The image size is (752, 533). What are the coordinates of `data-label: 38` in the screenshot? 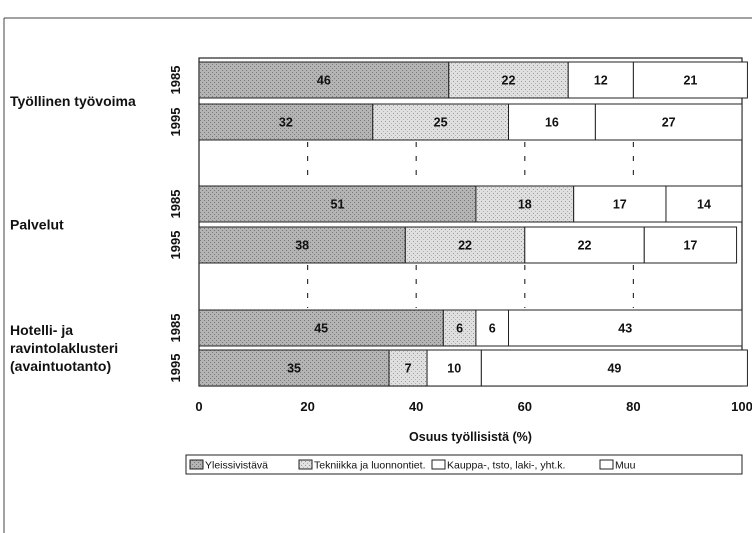 It's located at (302, 246).